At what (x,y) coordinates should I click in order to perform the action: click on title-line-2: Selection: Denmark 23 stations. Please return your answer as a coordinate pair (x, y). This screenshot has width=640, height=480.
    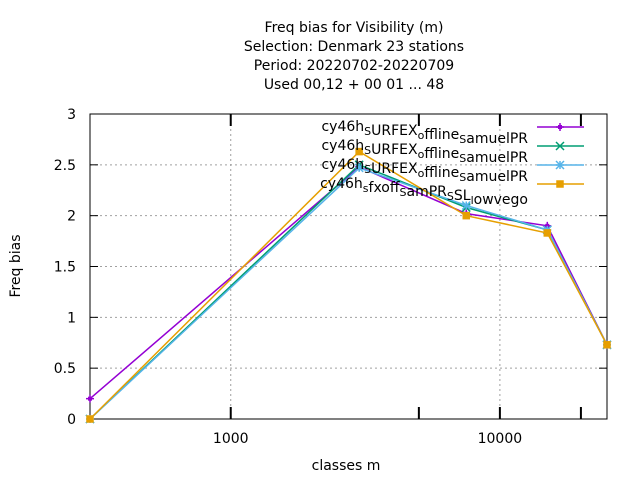
    Looking at the image, I should click on (354, 47).